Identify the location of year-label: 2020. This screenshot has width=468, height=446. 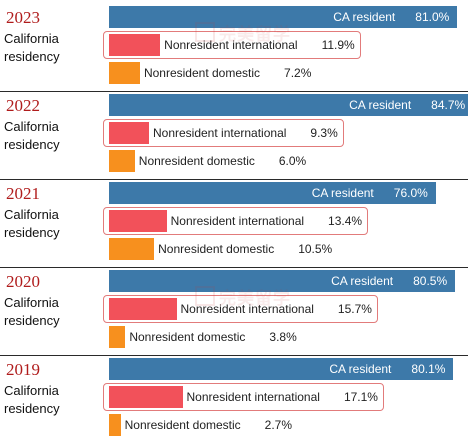
(23, 281).